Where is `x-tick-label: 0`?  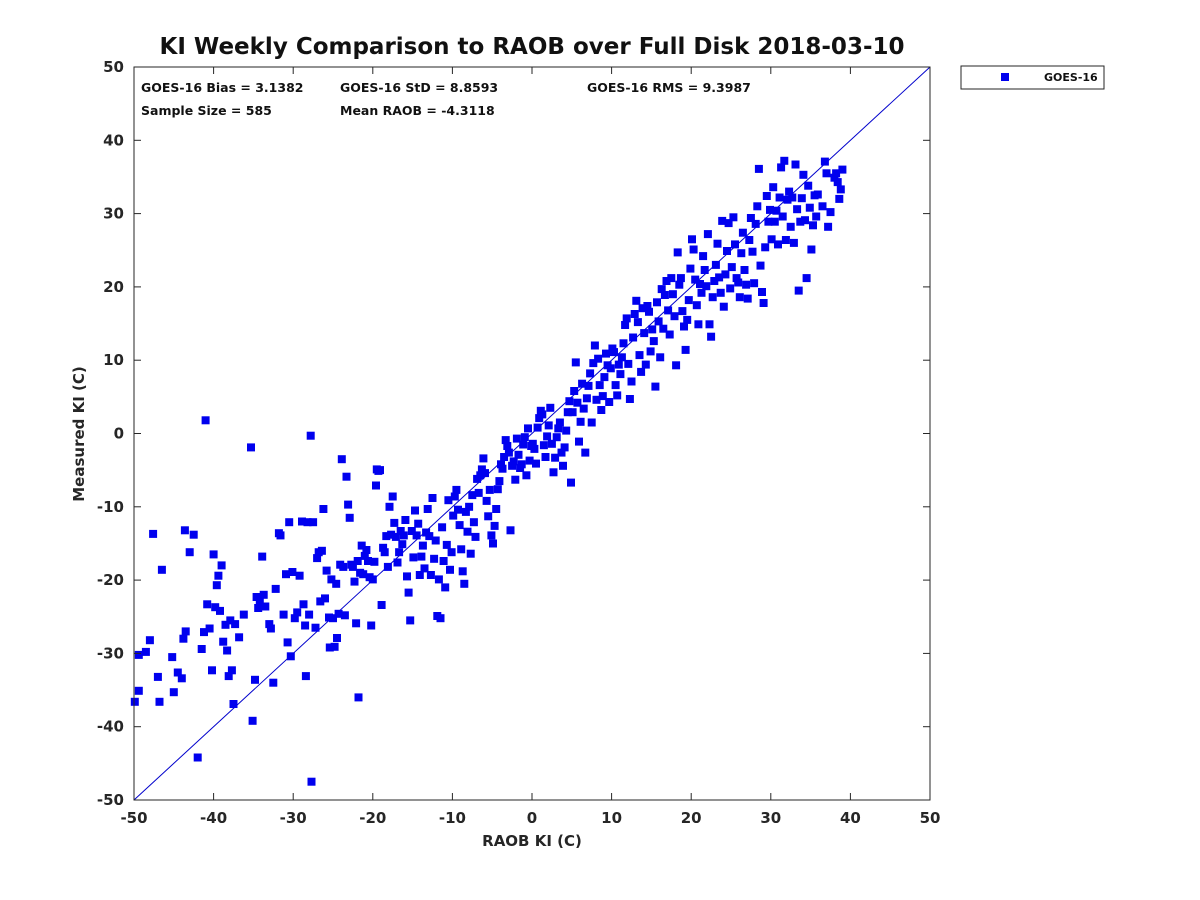
x-tick-label: 0 is located at coordinates (532, 818).